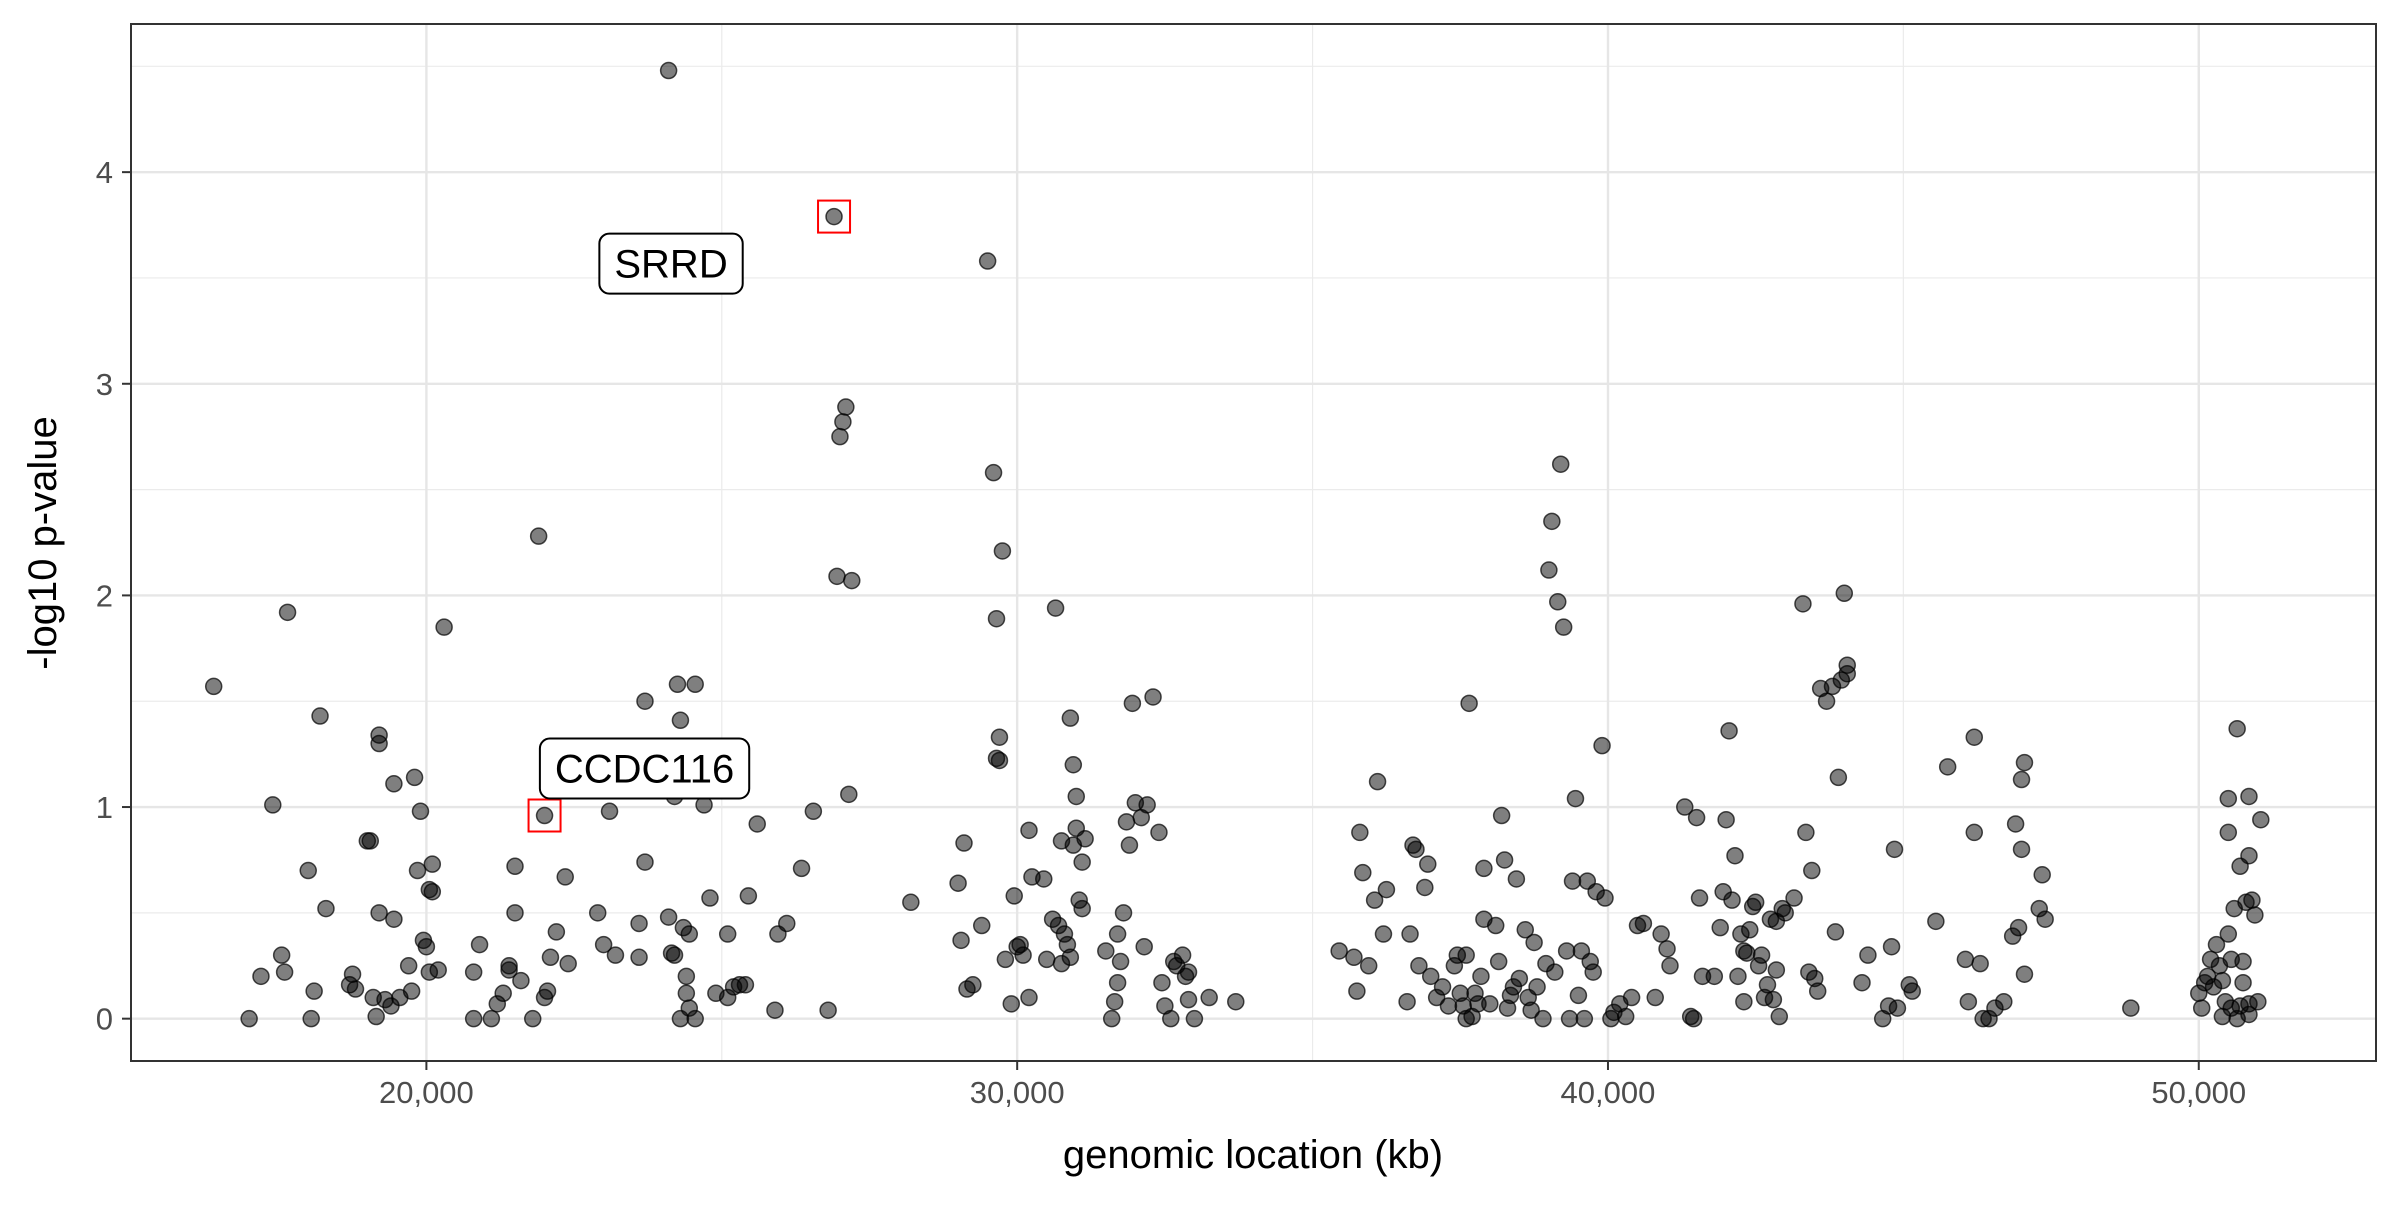  I want to click on y-tick-label: 1, so click(104, 807).